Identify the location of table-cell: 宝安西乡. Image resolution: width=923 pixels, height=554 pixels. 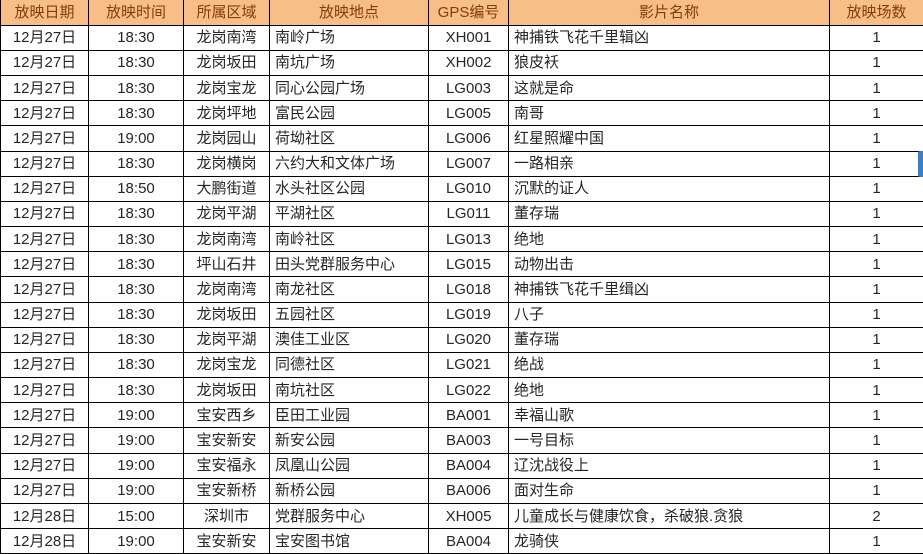
(226, 415).